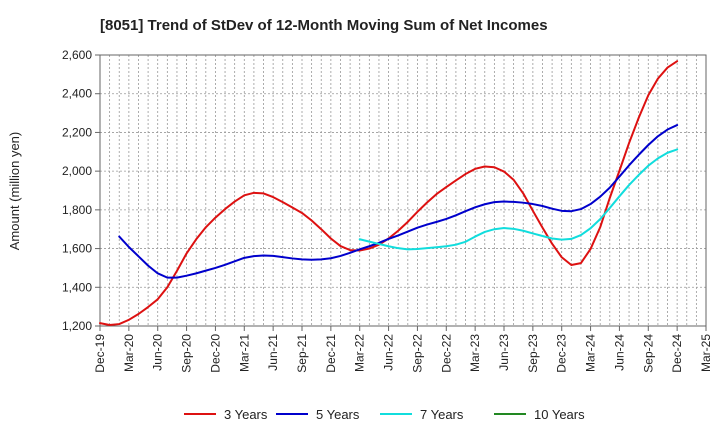 The width and height of the screenshot is (720, 440). Describe the element at coordinates (533, 353) in the screenshot. I see `x-tick-label: Sep-23` at that location.